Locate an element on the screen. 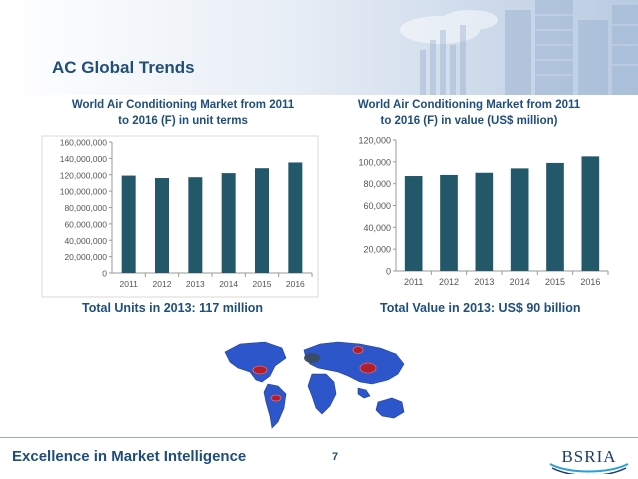 The image size is (638, 479). y-tick-label: 120,000 is located at coordinates (374, 141).